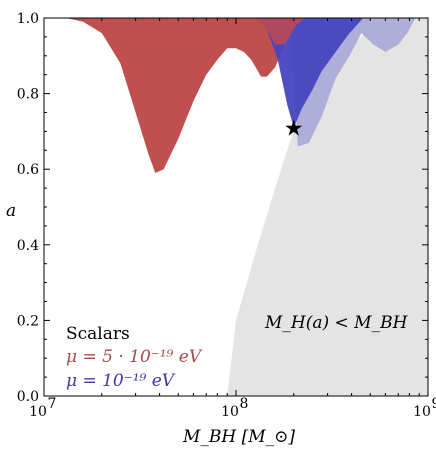  Describe the element at coordinates (28, 19) in the screenshot. I see `y-tick-label: 1.0` at that location.